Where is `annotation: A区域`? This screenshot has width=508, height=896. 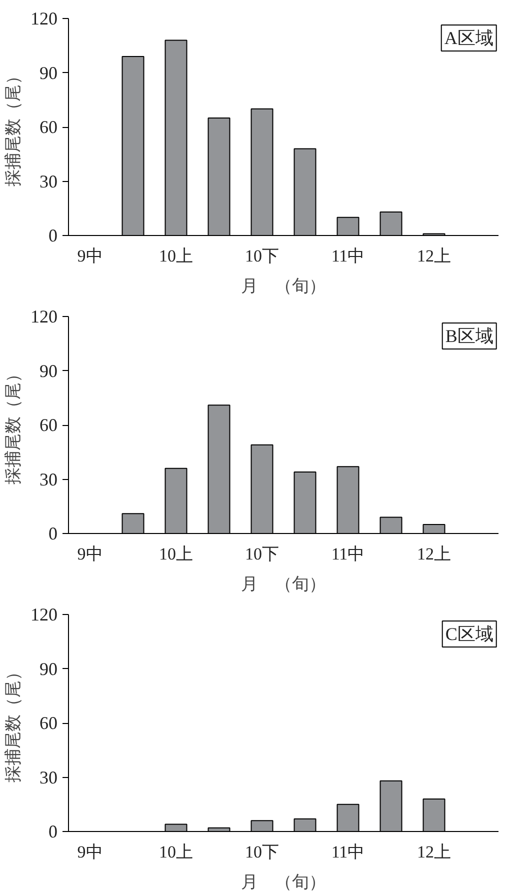 annotation: A区域 is located at coordinates (469, 38).